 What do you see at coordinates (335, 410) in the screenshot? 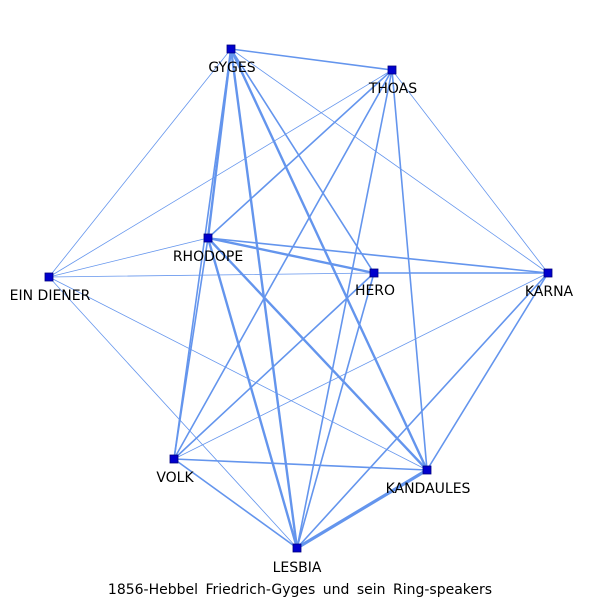
I see `edge-hero-lesbia` at bounding box center [335, 410].